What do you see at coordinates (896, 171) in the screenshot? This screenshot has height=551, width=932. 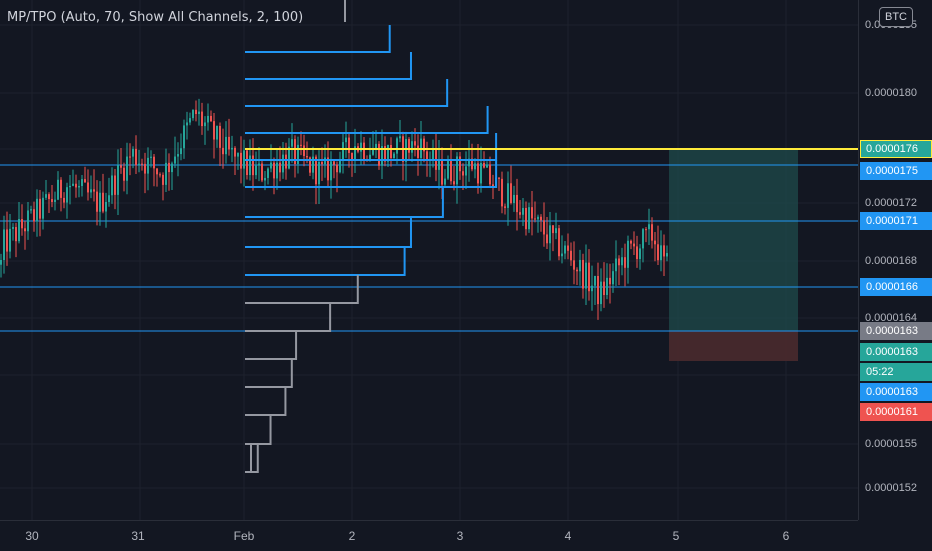 I see `price-tag: 0.0000175` at bounding box center [896, 171].